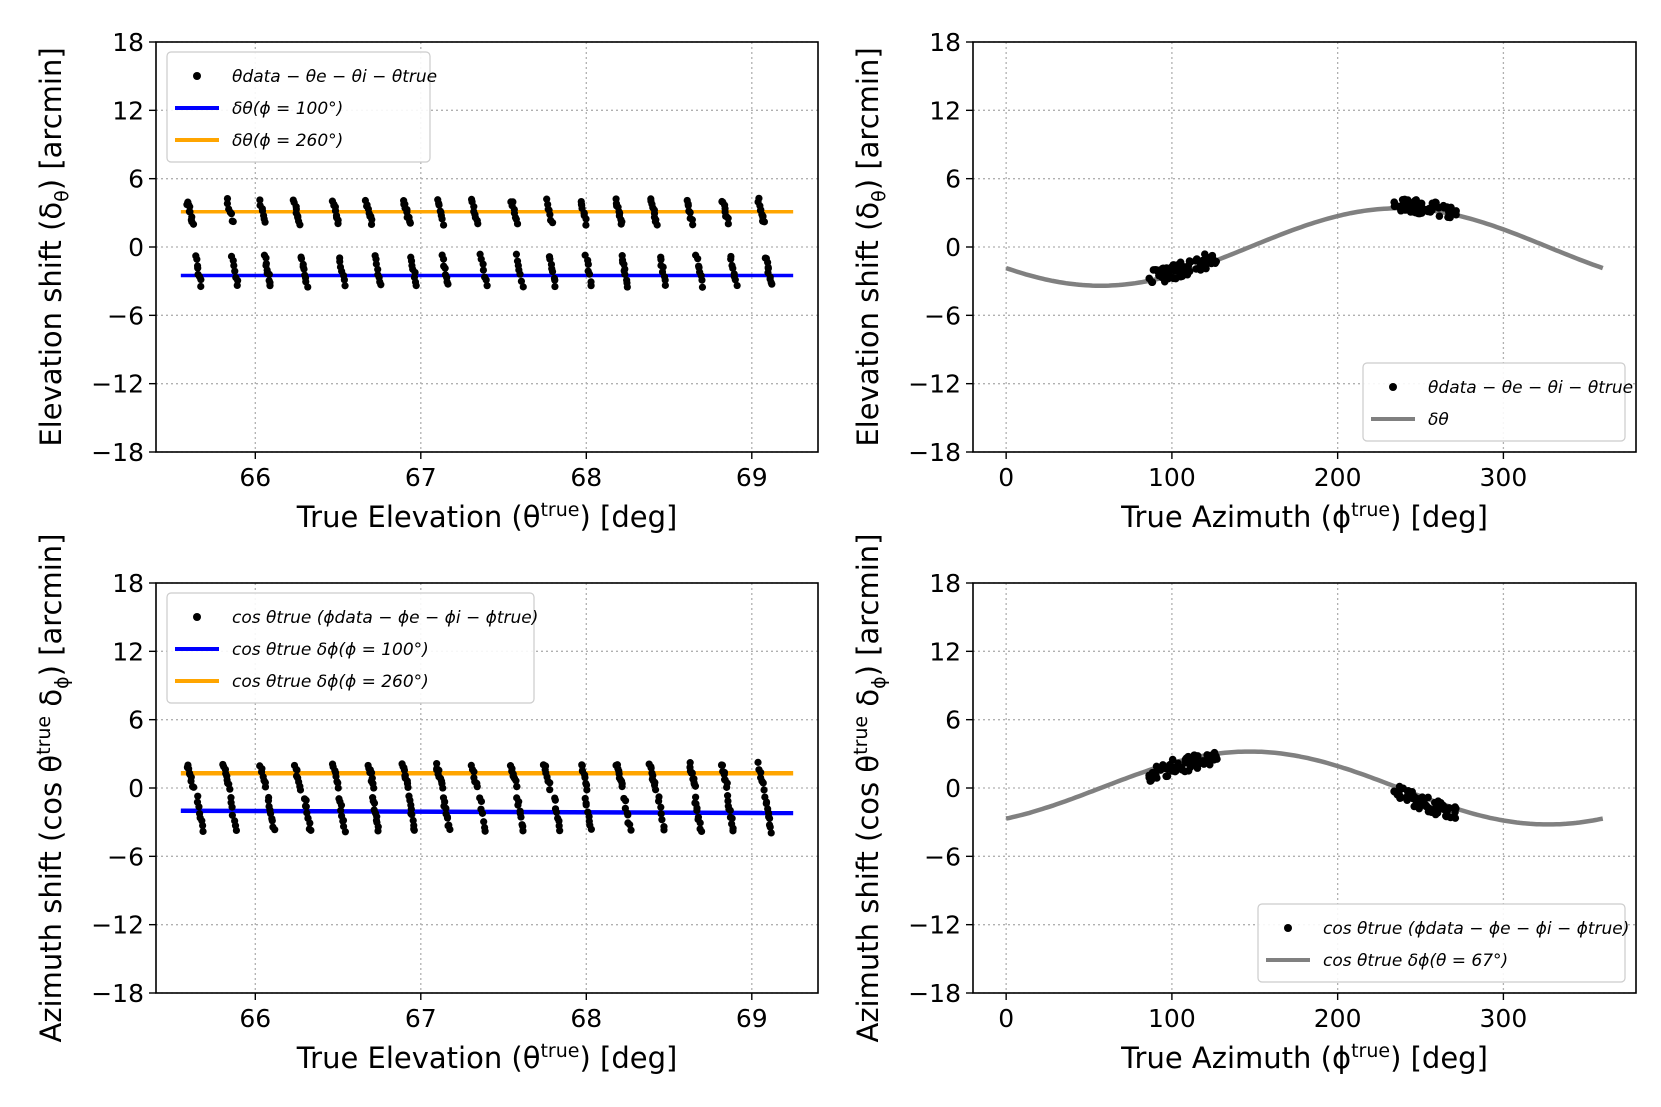 This screenshot has width=1661, height=1107. What do you see at coordinates (1172, 1018) in the screenshot?
I see `x-tick-label: 100` at bounding box center [1172, 1018].